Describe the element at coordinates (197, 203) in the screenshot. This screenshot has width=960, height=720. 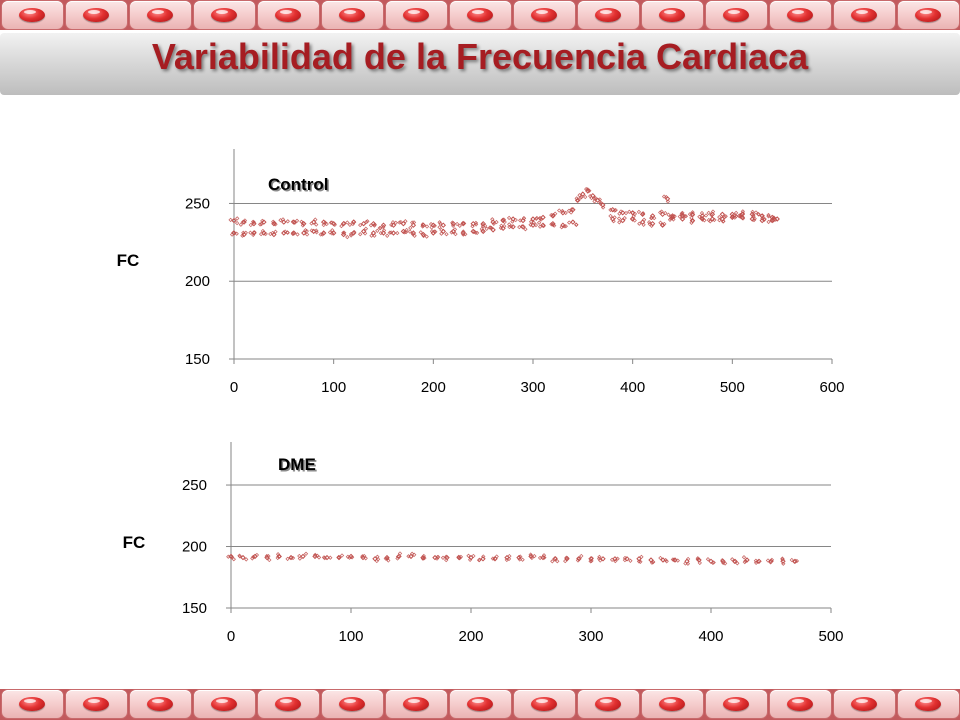
I see `y-tick-label: 250` at that location.